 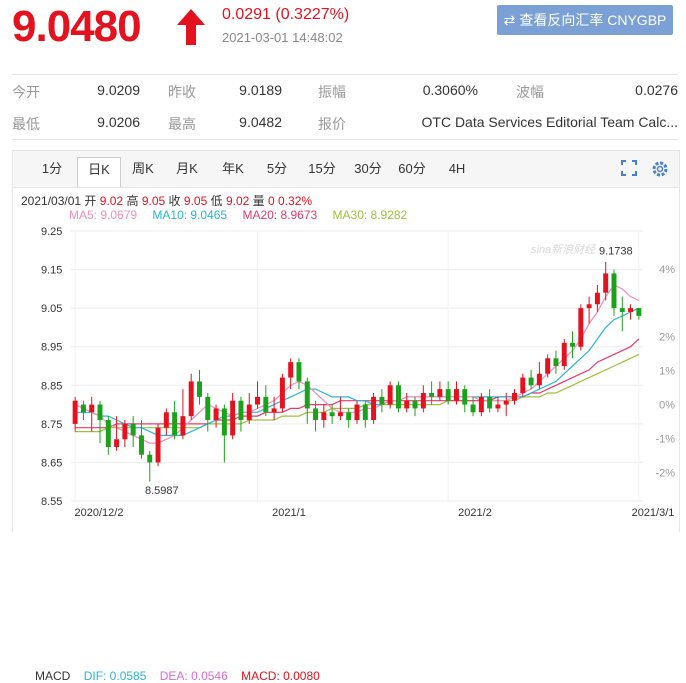 I want to click on stats-row: 今开 9.0209 昨收 9.0189 振幅 0.3060% 波幅 0.0276, so click(x=345, y=90).